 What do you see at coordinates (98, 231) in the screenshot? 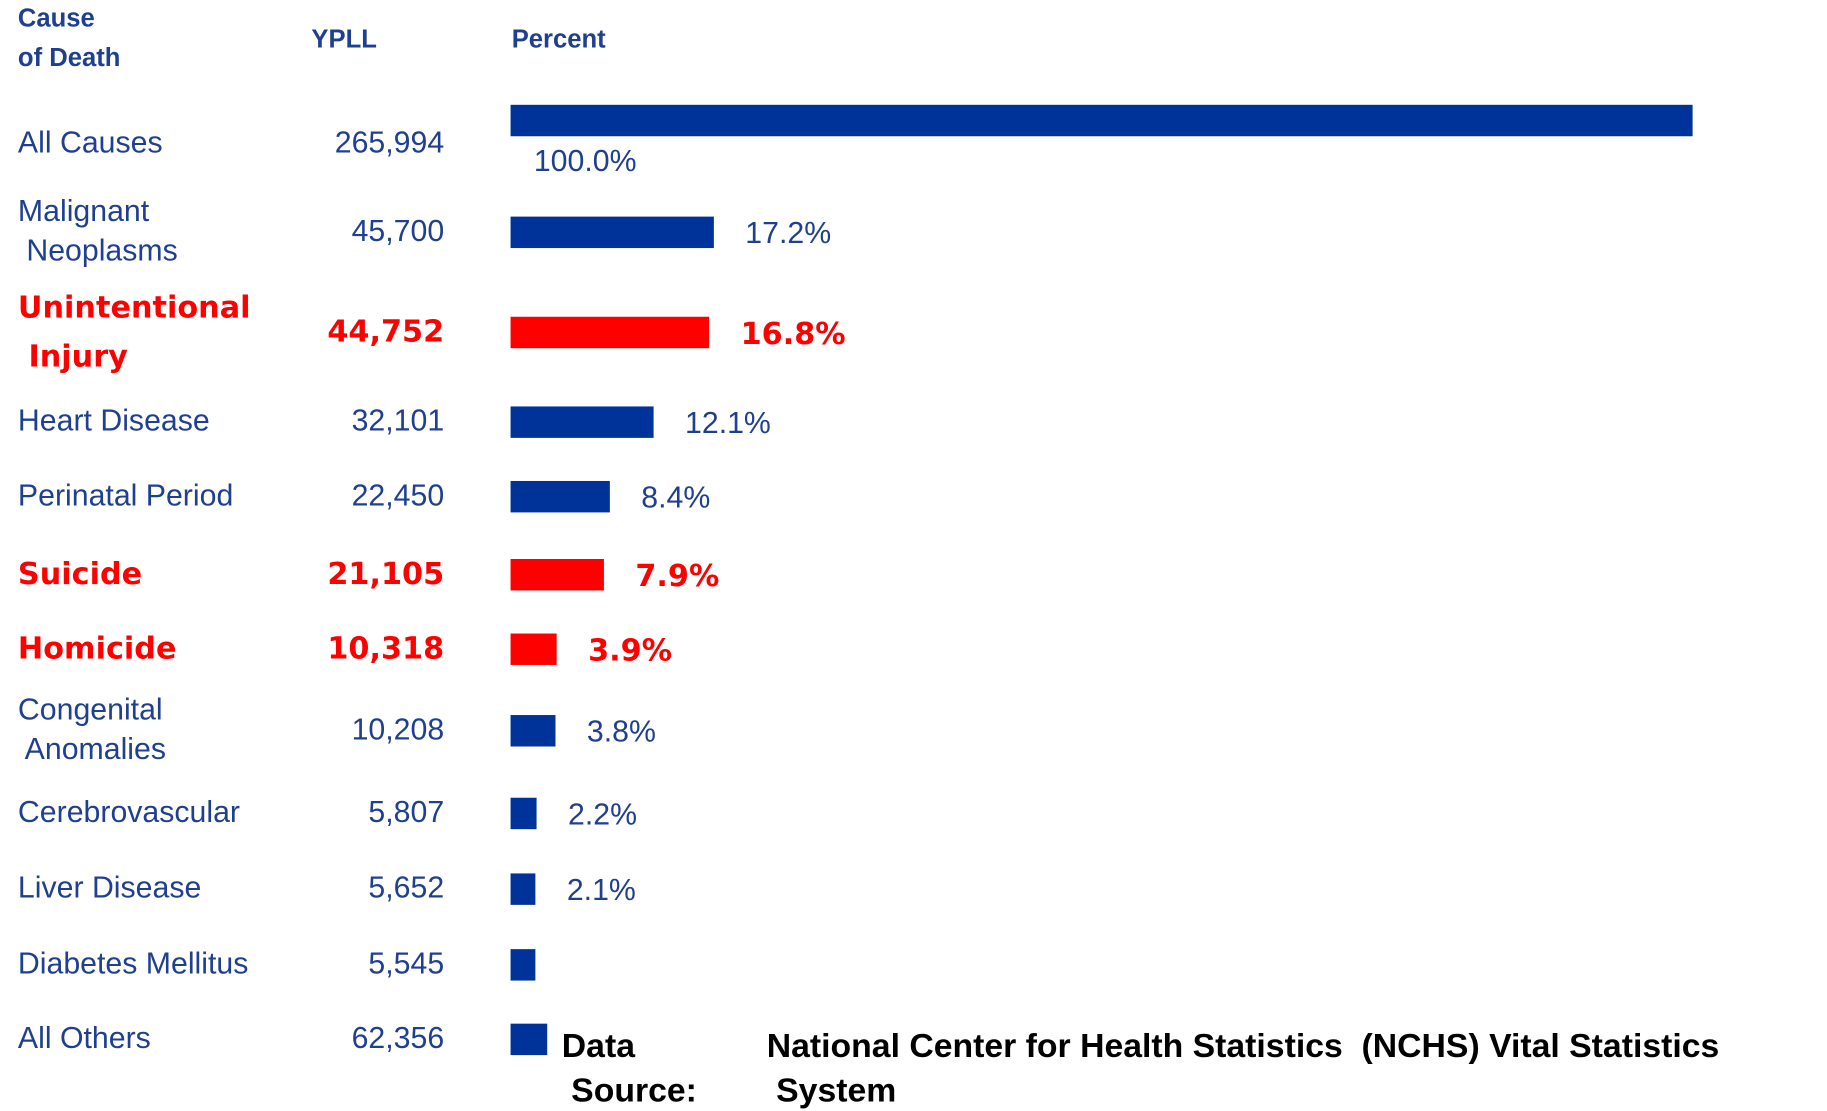
I see `category-label: Malignant Neoplasms` at bounding box center [98, 231].